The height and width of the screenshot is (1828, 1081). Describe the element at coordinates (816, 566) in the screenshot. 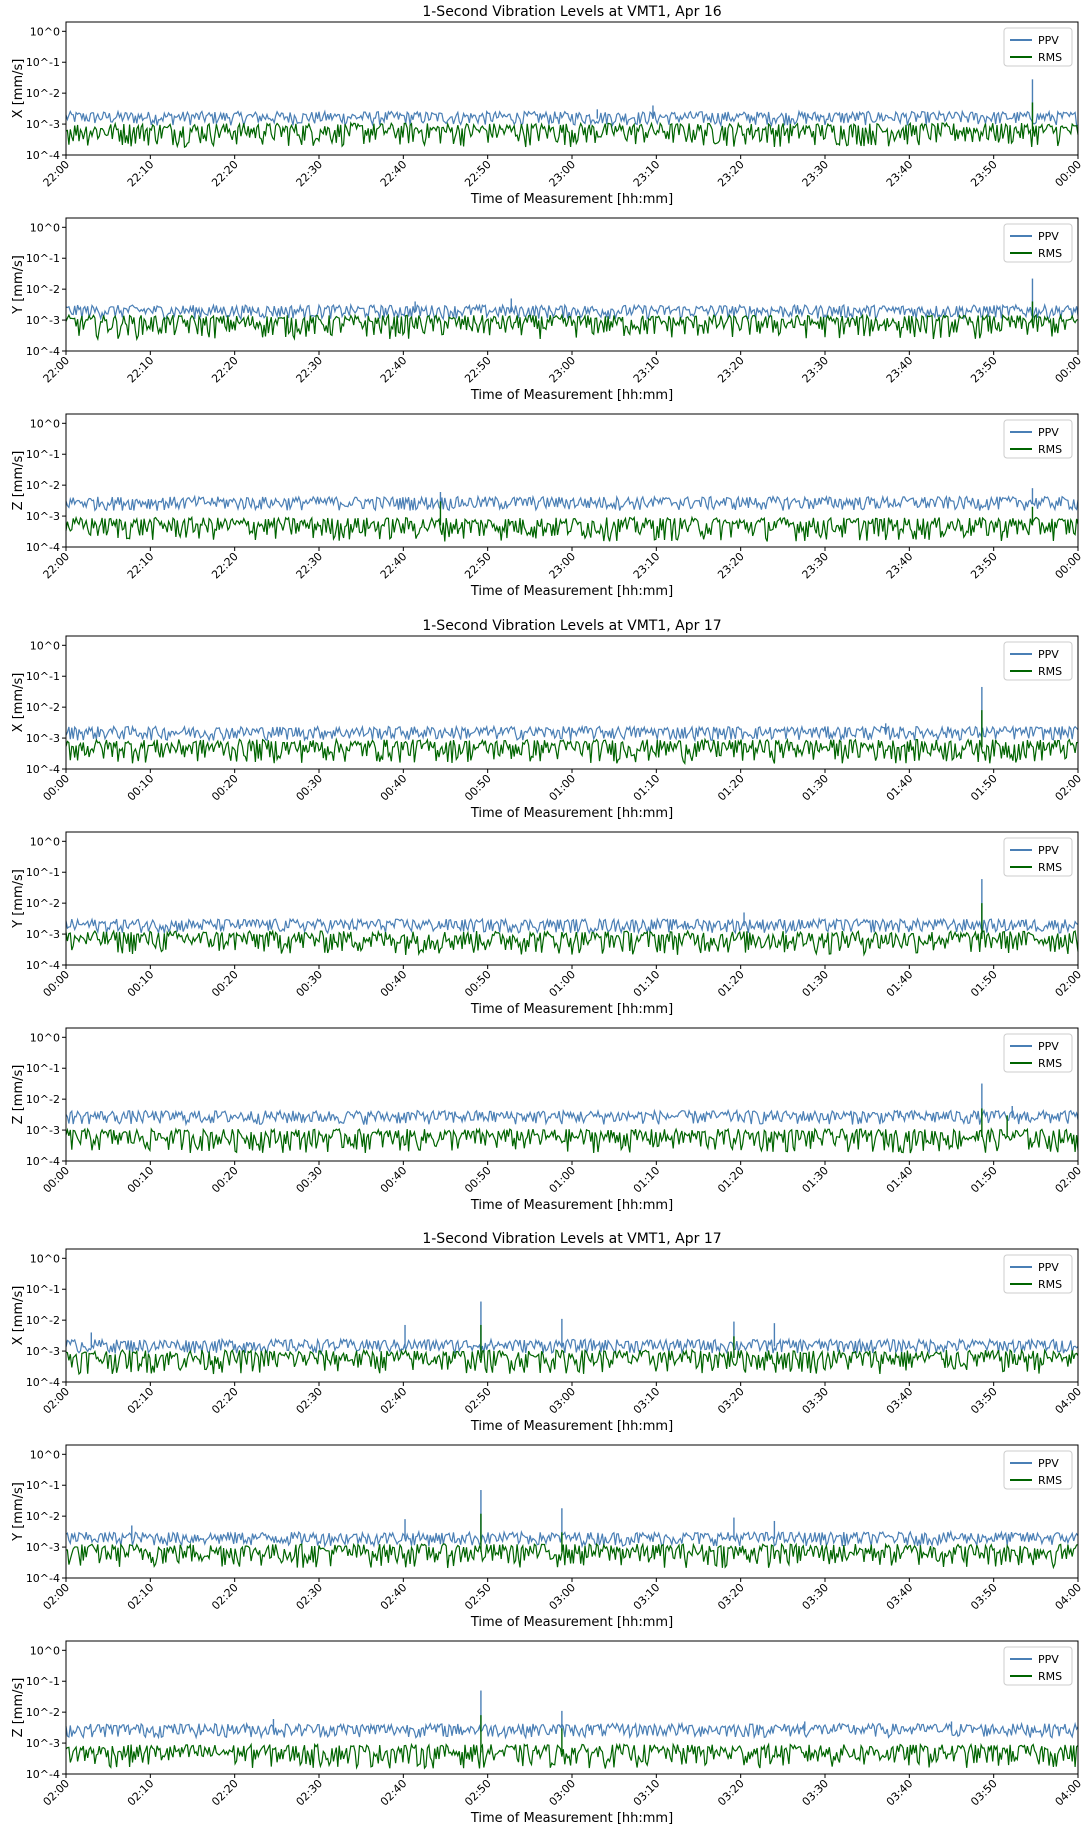

I see `x-tick-label: 23:30` at that location.